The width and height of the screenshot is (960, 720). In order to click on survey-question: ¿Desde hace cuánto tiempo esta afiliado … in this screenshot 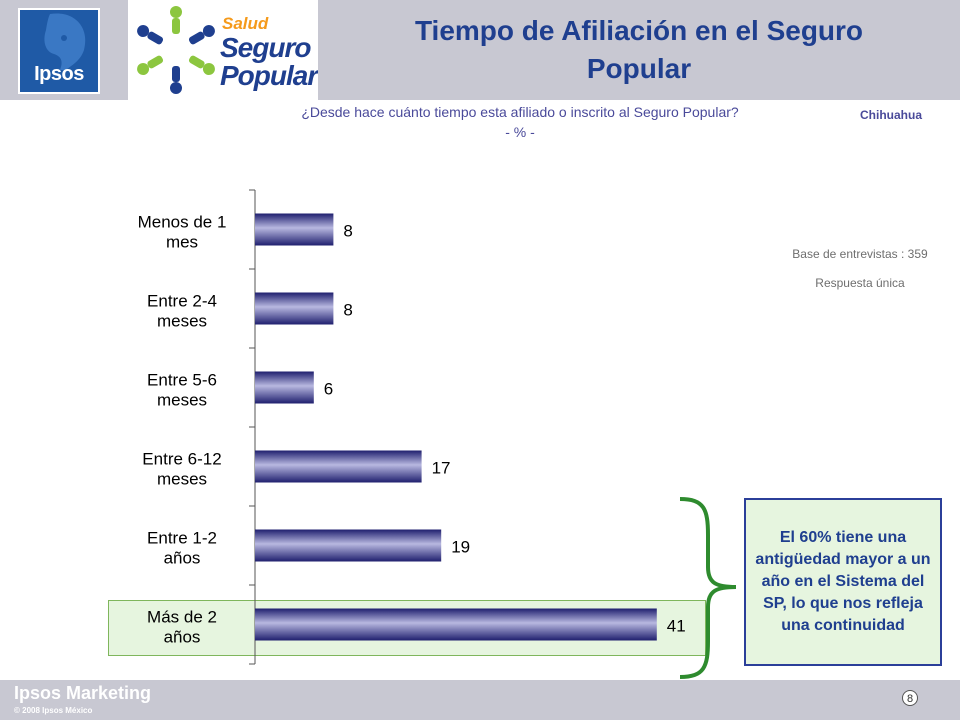, I will do `click(520, 112)`.